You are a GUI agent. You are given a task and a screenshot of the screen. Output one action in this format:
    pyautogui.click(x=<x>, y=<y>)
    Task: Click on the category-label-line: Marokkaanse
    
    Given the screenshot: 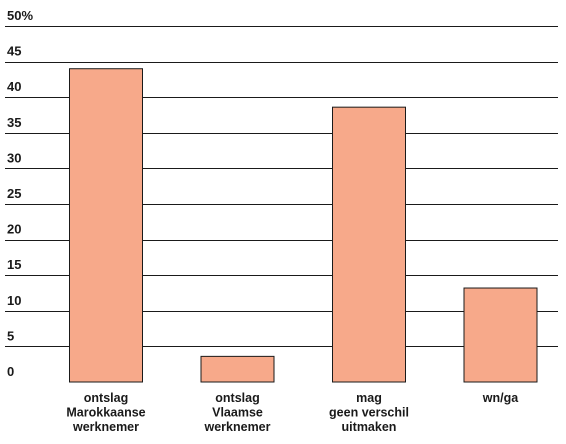 What is the action you would take?
    pyautogui.click(x=105, y=413)
    